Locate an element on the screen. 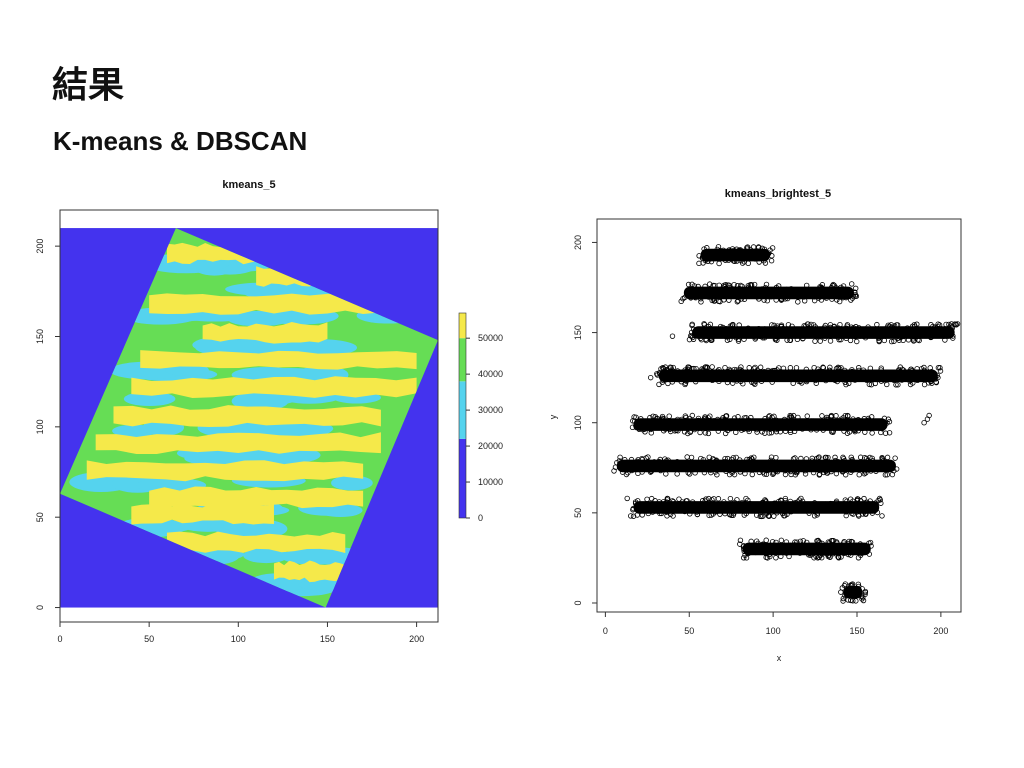  heatmap-y-tick-label: 0 is located at coordinates (40, 607).